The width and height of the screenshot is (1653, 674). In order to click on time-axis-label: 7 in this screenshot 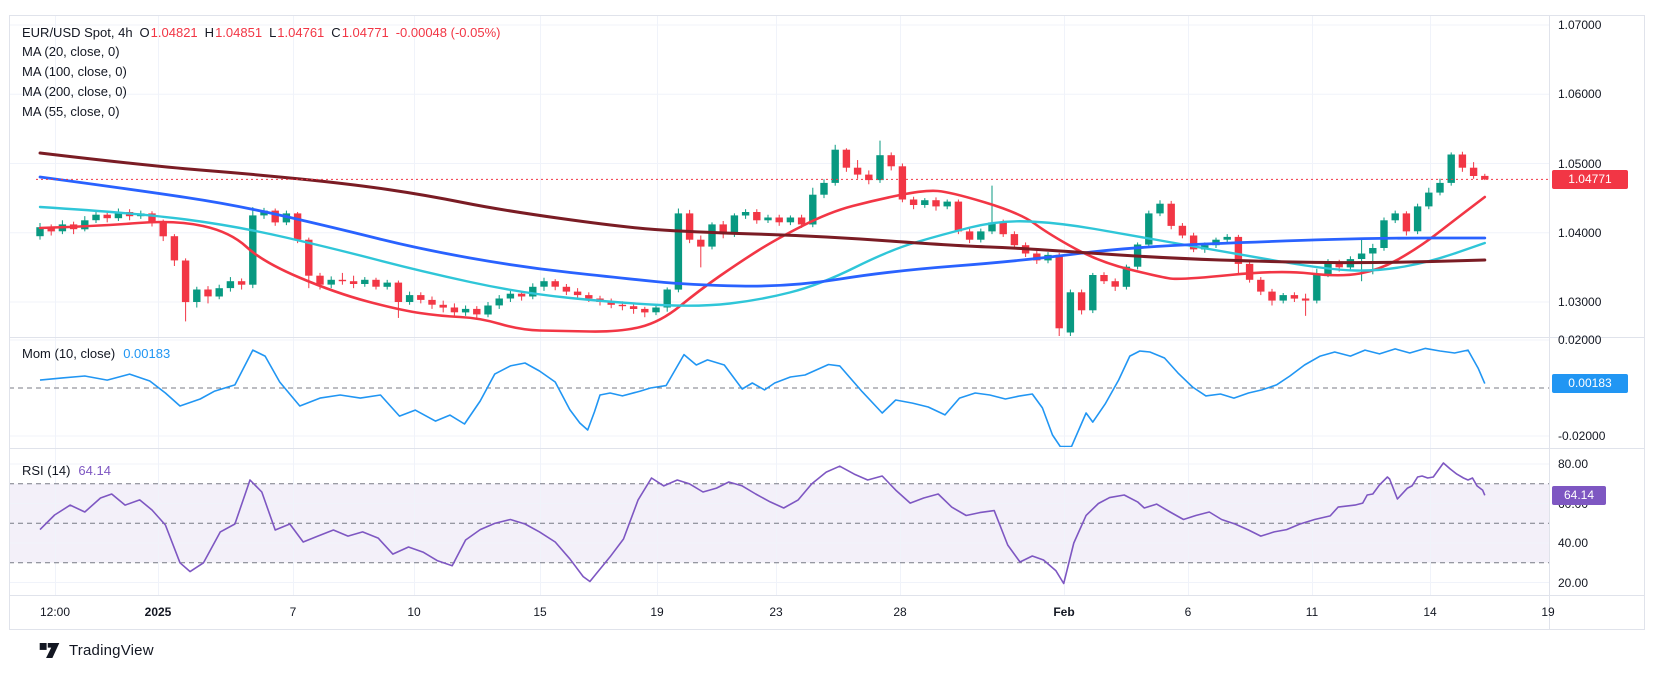, I will do `click(293, 612)`.